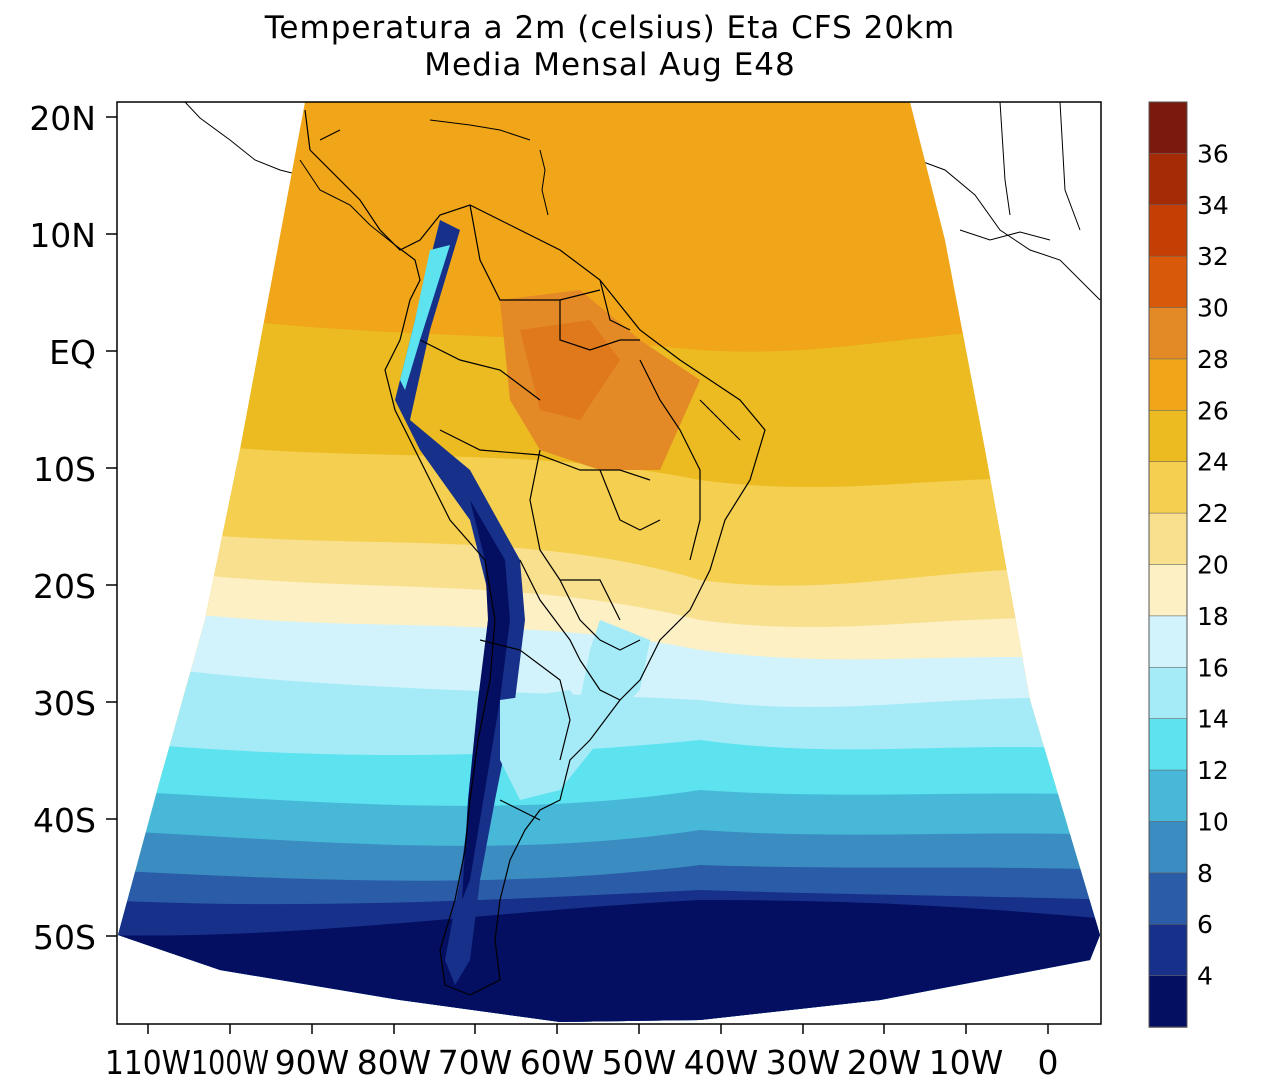  Describe the element at coordinates (557, 1061) in the screenshot. I see `lon-label-60w: 60W` at that location.